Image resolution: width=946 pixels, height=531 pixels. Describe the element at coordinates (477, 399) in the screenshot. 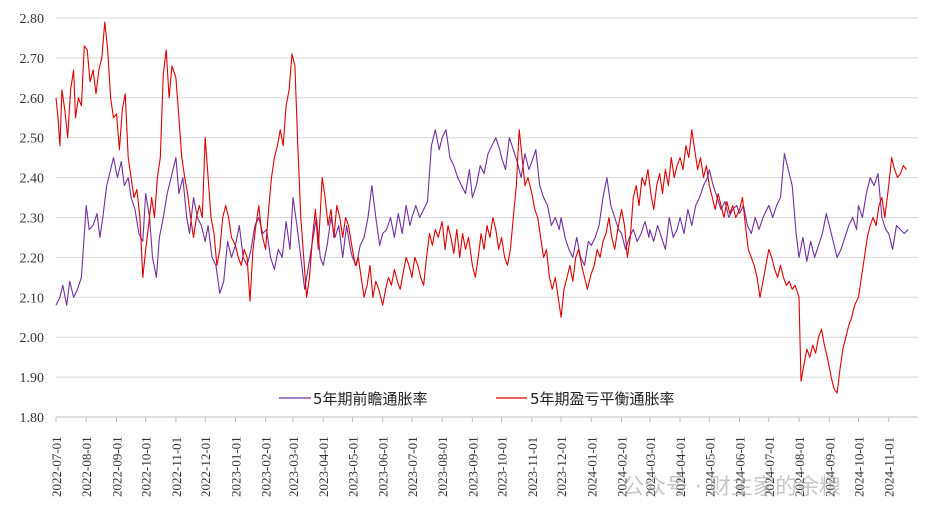

I see `legend: 5年期前瞻通胀率 5年期盈亏平衡通胀率` at that location.